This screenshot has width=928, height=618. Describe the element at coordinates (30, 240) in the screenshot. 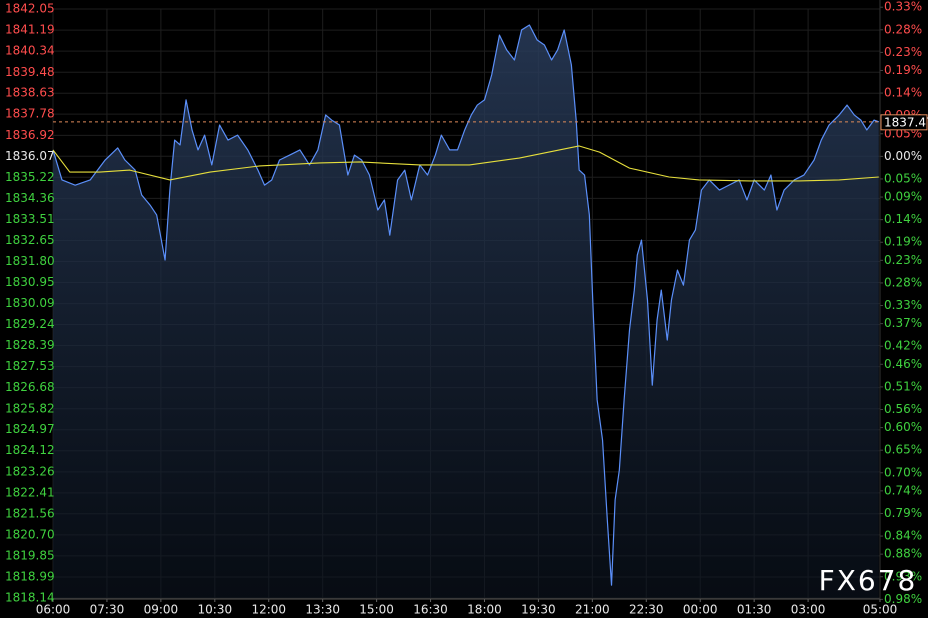

I see `y-tick-label: 1832.65` at that location.